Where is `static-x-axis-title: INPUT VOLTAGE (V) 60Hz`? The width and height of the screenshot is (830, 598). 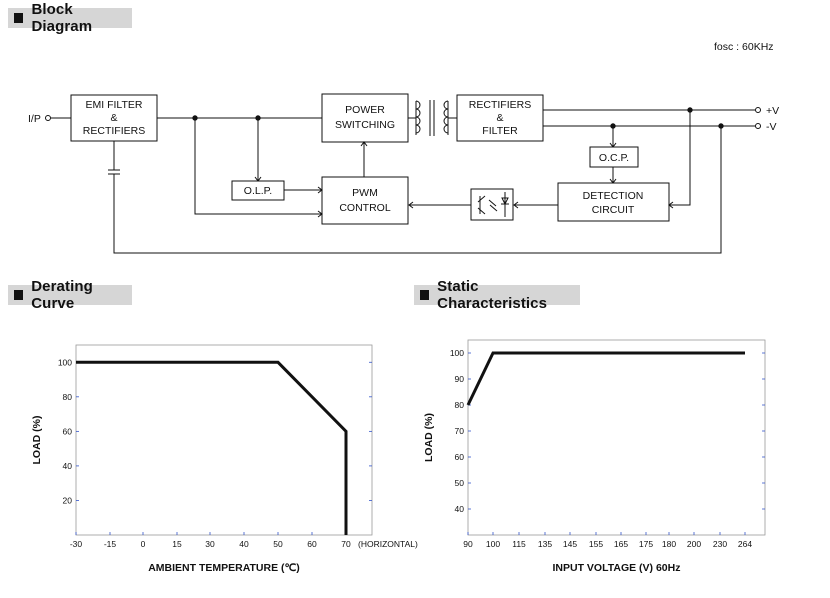
static-x-axis-title: INPUT VOLTAGE (V) 60Hz is located at coordinates (617, 568).